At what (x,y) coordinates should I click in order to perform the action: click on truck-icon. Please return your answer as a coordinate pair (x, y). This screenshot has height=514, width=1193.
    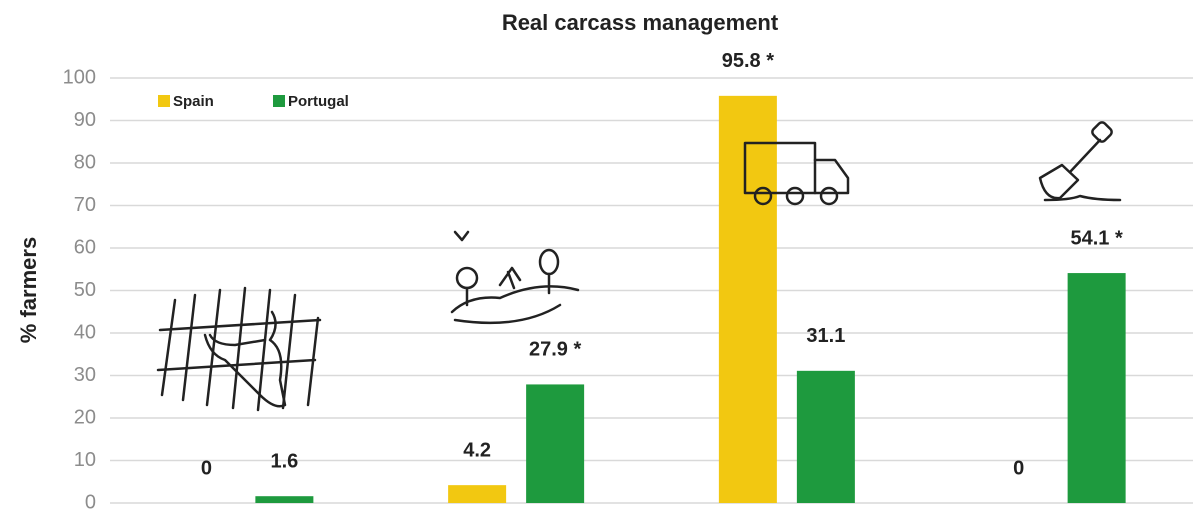
    Looking at the image, I should click on (796, 173).